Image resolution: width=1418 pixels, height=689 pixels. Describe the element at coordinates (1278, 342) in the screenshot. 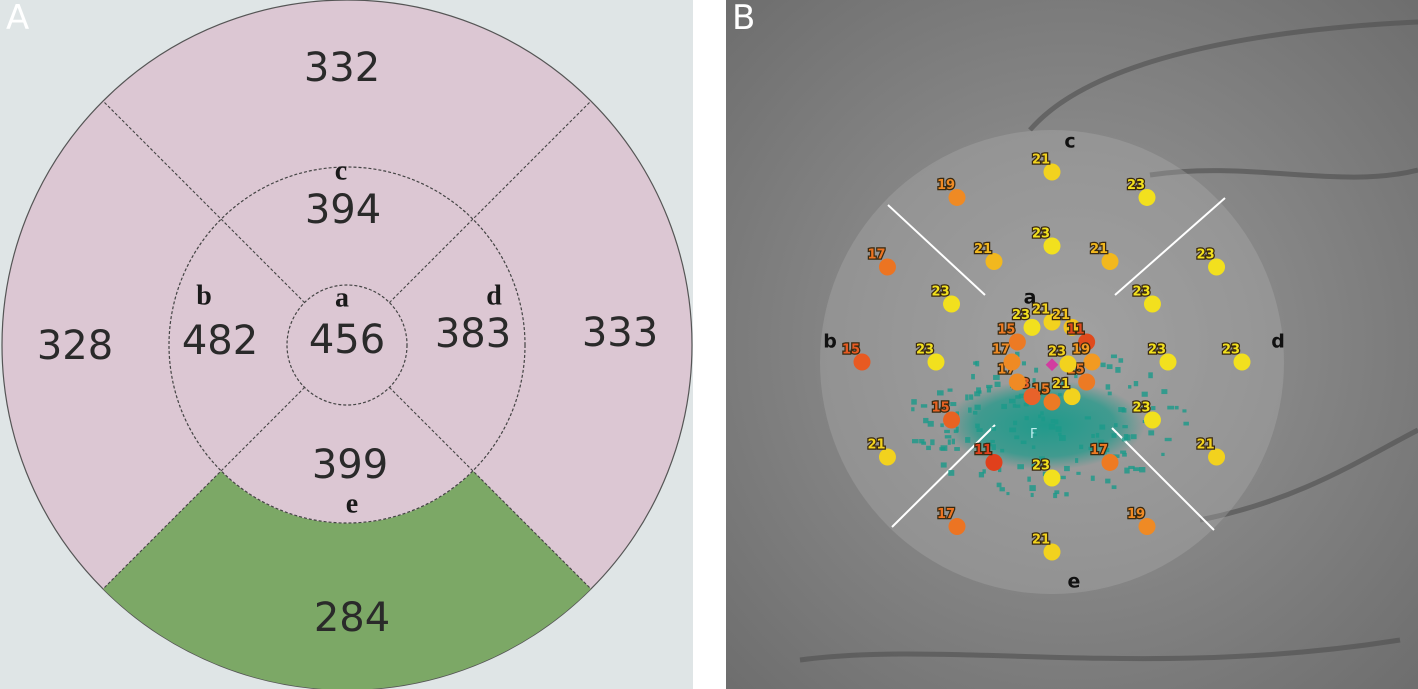

I see `sector-letter: d` at that location.